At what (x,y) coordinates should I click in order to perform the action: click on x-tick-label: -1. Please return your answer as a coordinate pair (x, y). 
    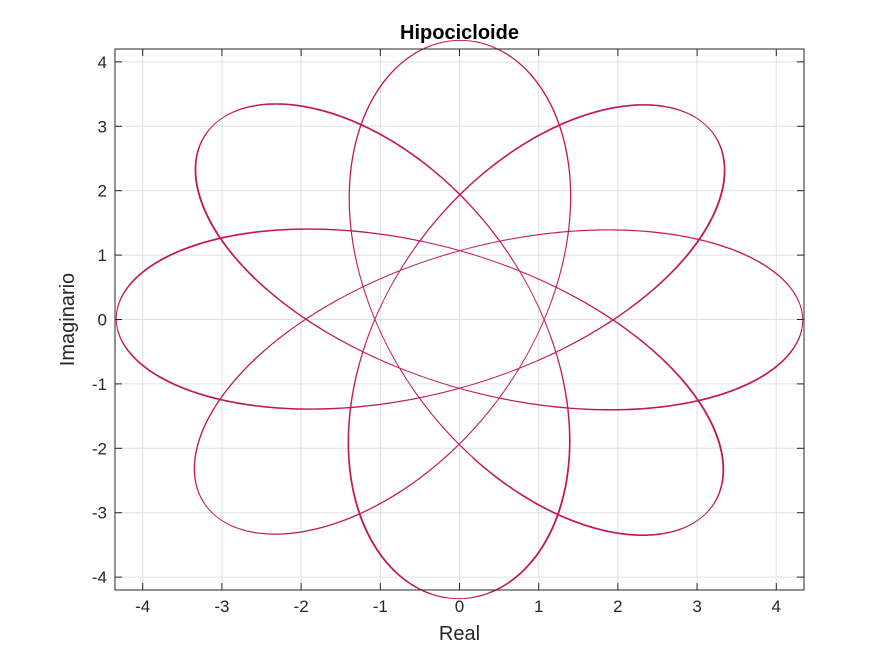
    Looking at the image, I should click on (380, 606).